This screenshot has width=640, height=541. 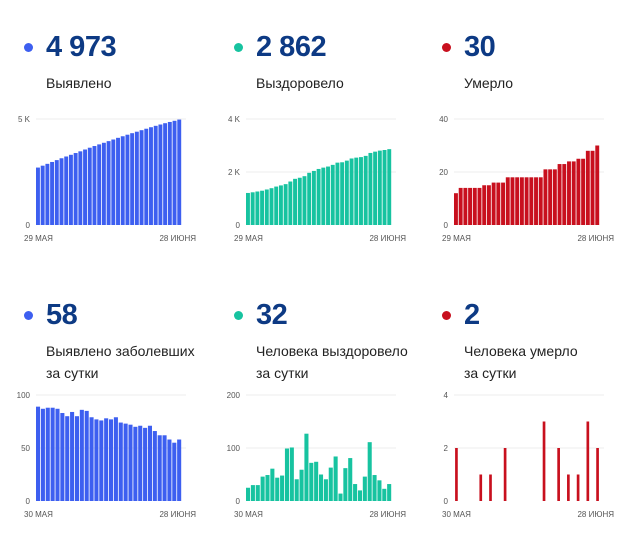 I want to click on x-label-start: 29 МАЯ, so click(x=38, y=238).